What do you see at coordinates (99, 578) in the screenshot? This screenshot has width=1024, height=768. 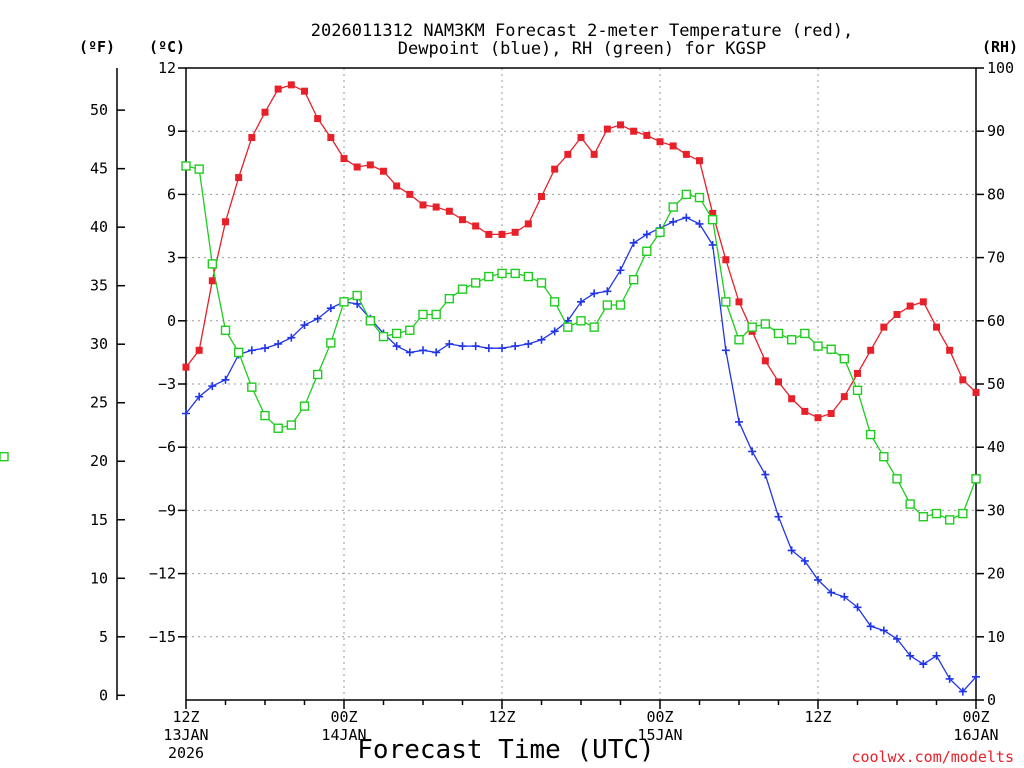 I see `fahrenheit-tick-label: 10` at bounding box center [99, 578].